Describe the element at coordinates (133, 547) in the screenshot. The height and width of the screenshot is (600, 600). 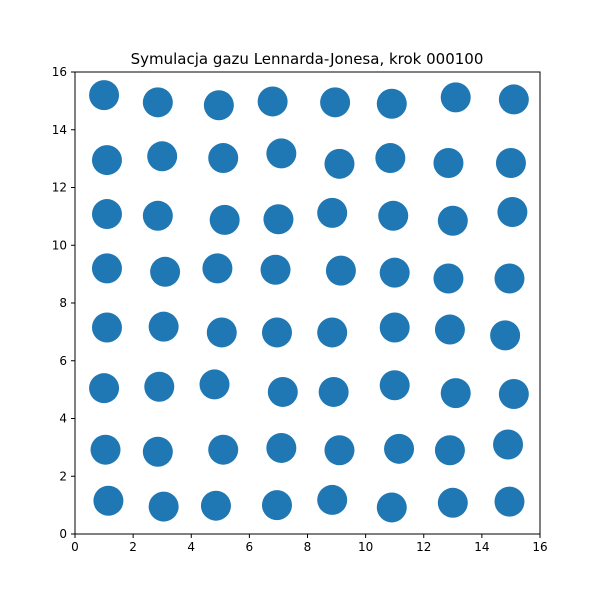
I see `x-tick-label: 2` at that location.